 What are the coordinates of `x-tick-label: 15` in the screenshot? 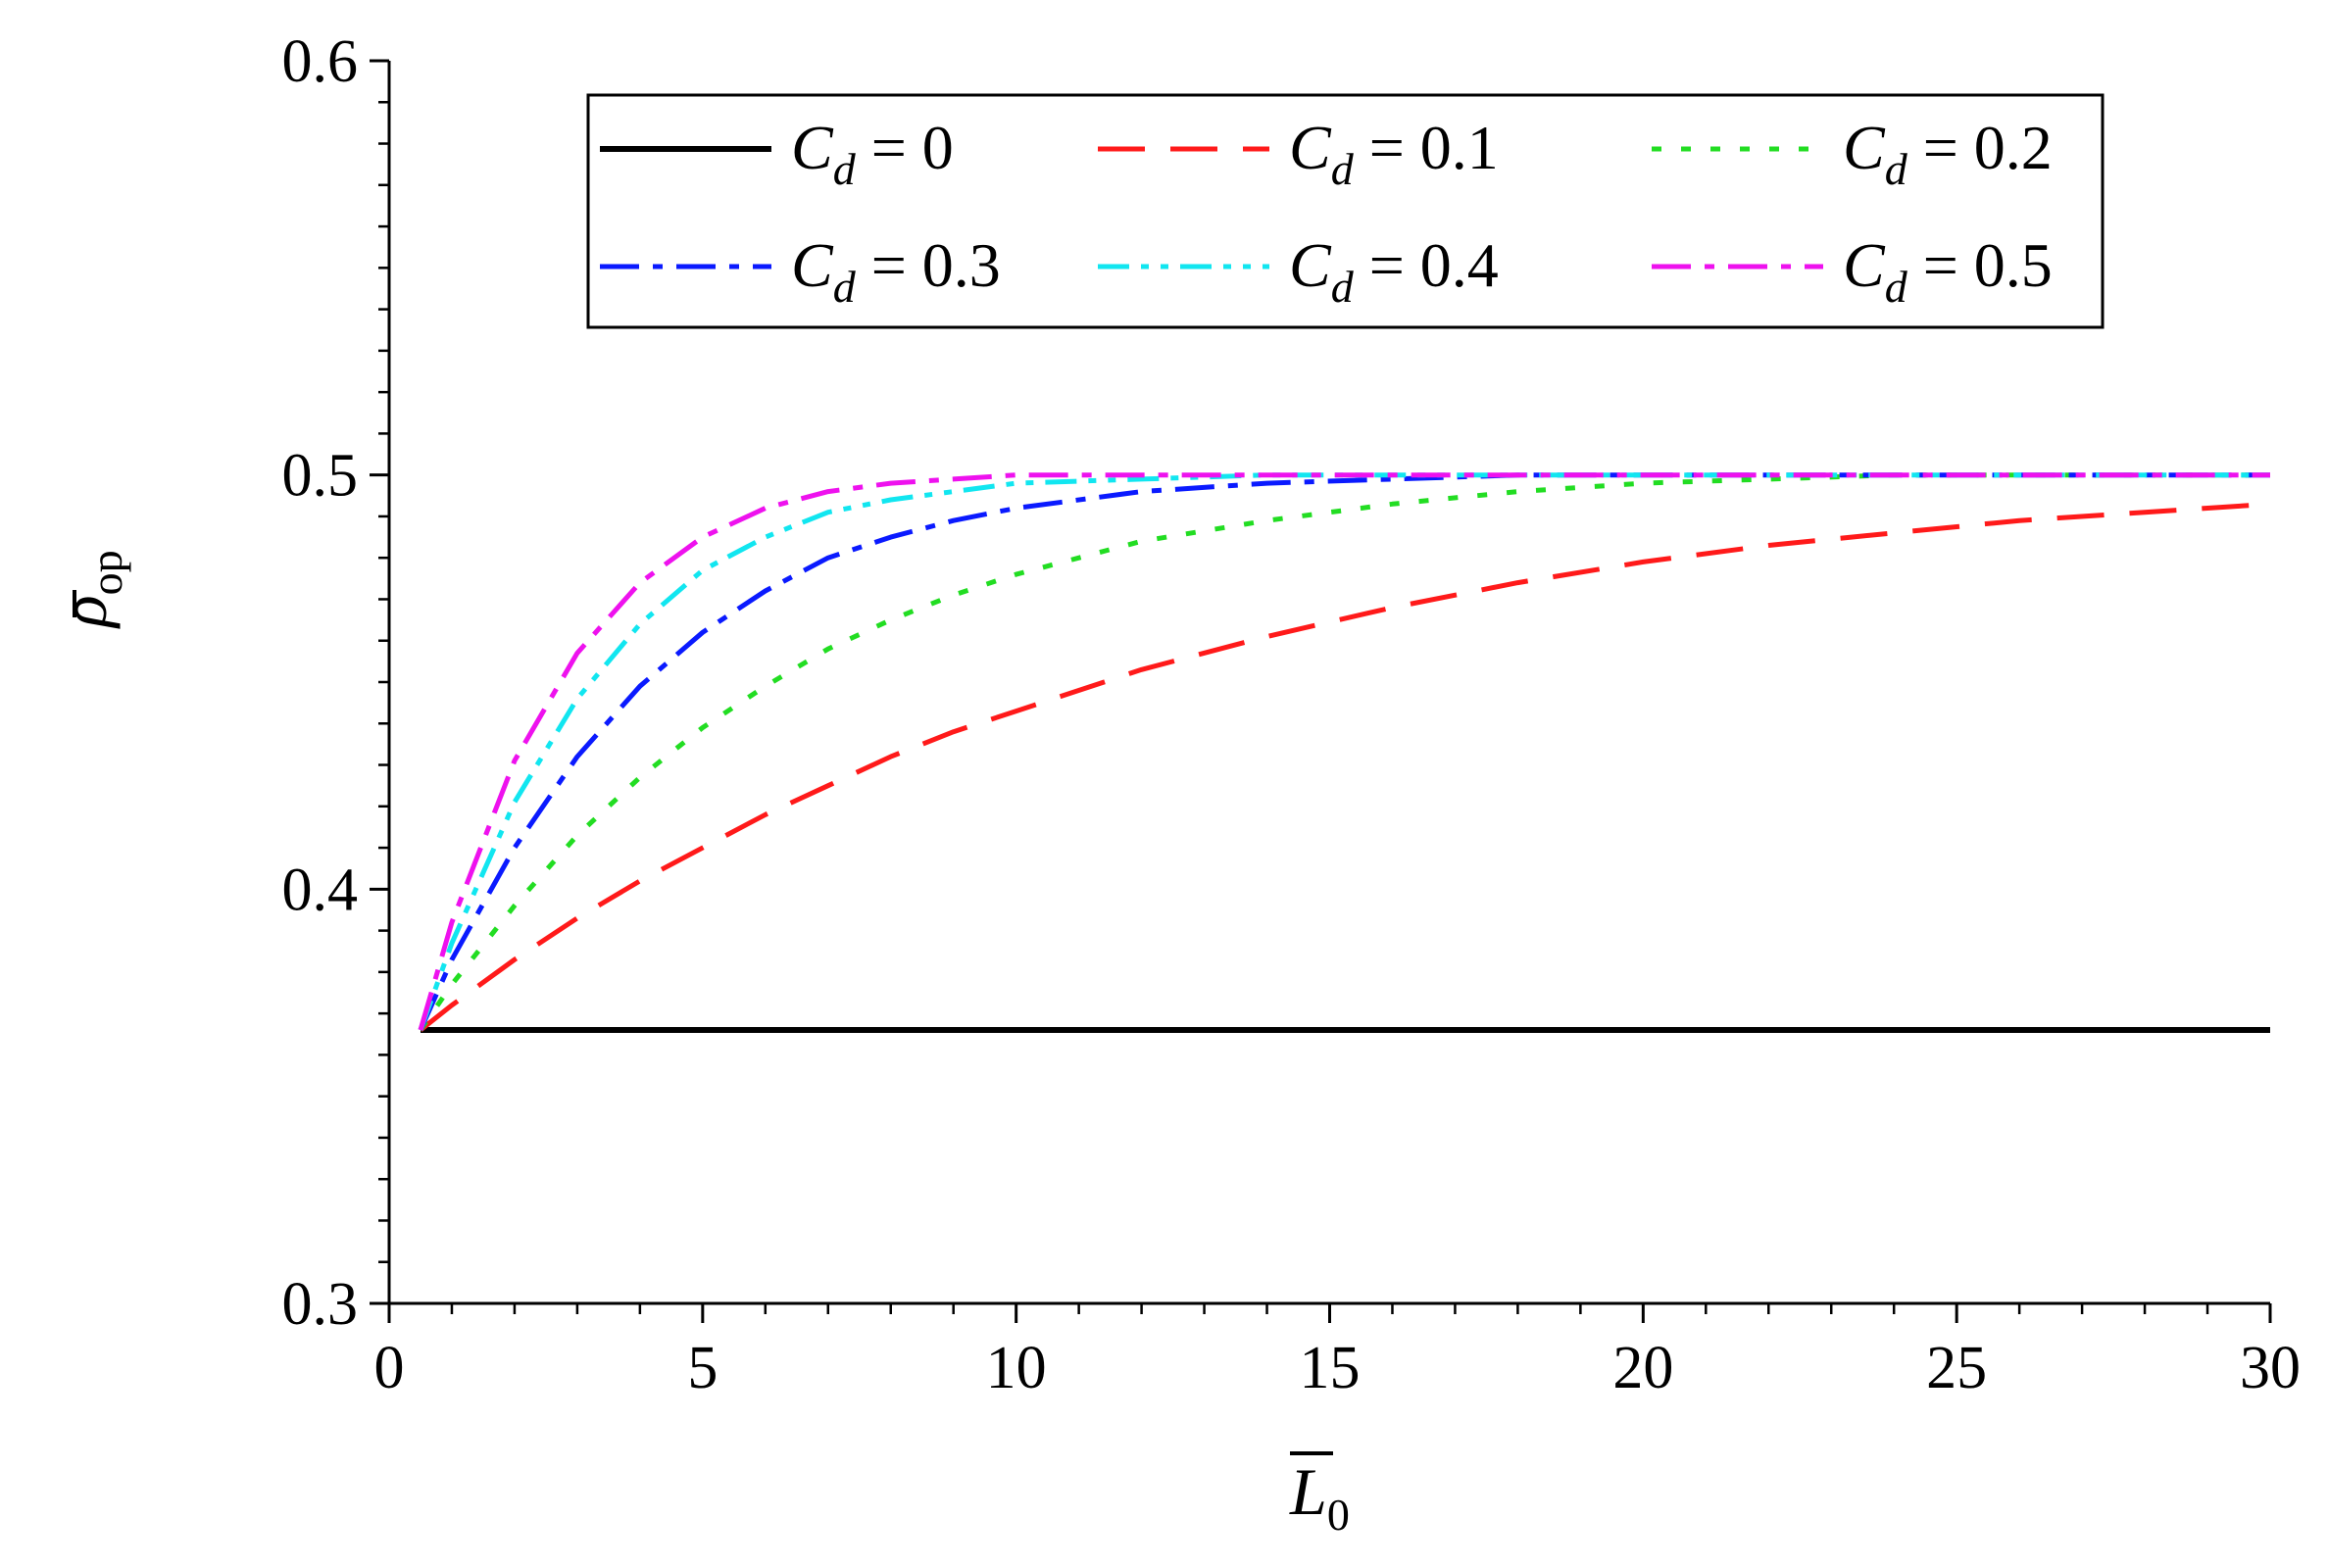 It's located at (1330, 1368).